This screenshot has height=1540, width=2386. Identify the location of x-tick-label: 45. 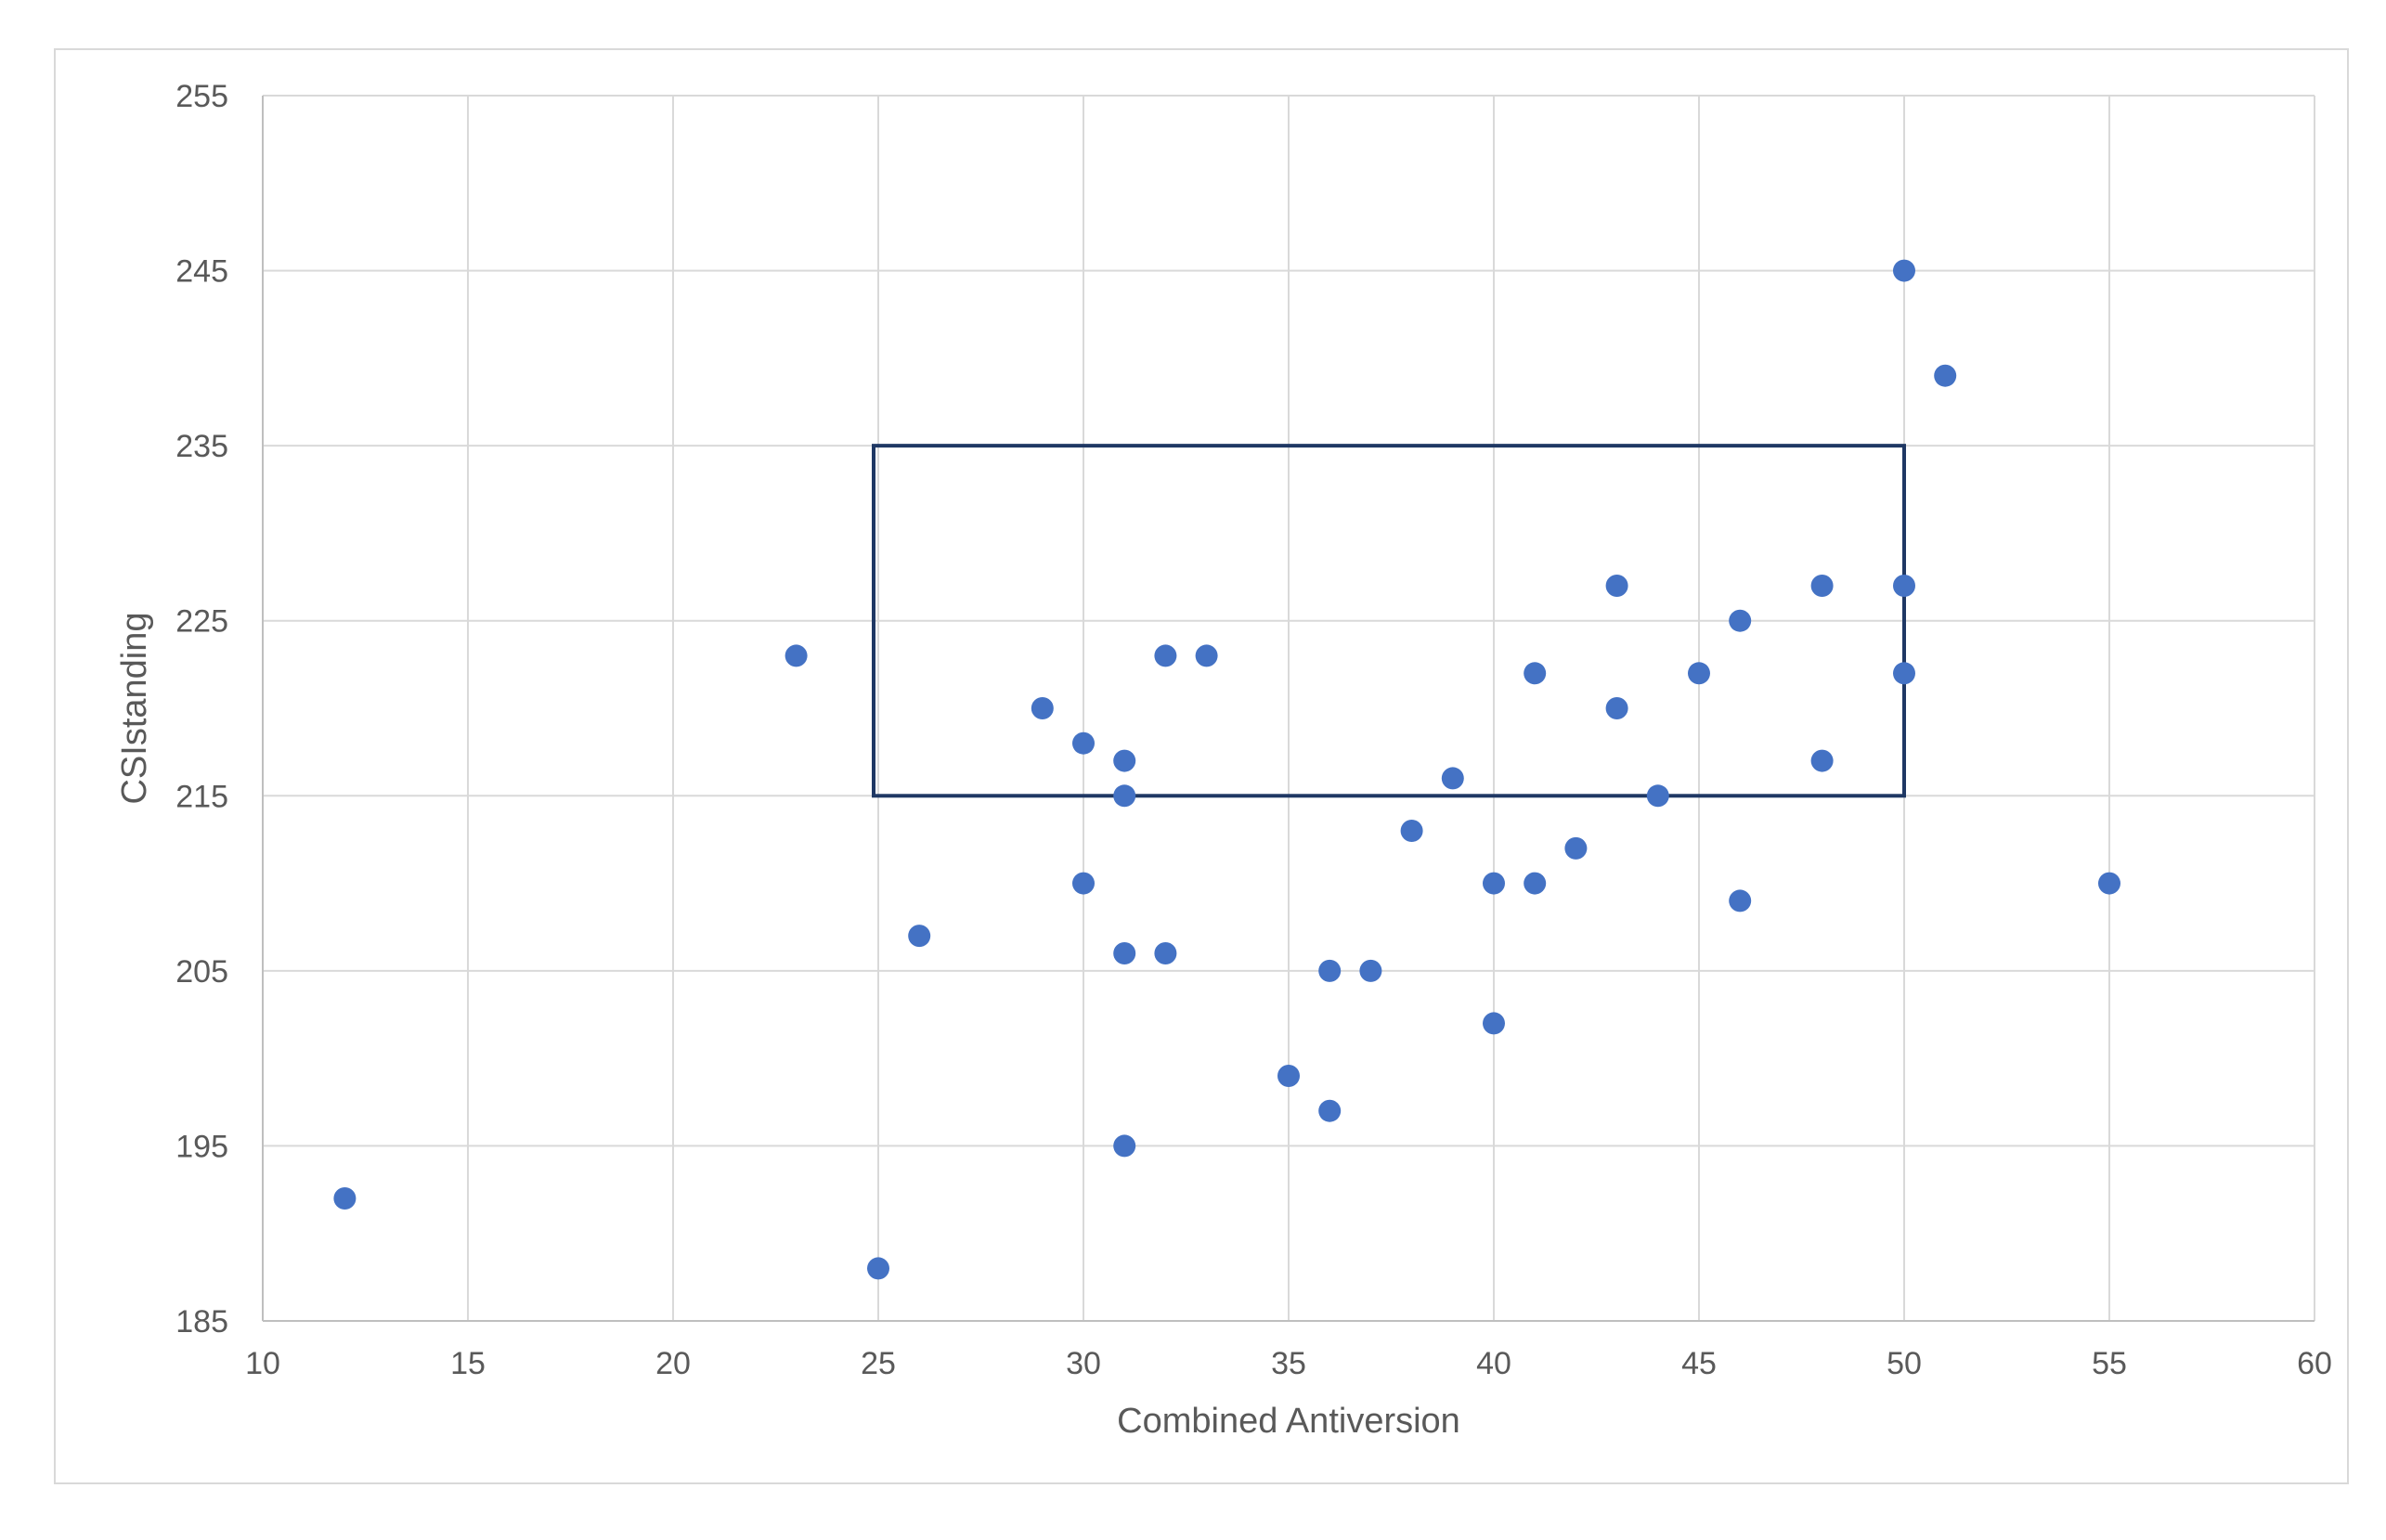
(1699, 1364).